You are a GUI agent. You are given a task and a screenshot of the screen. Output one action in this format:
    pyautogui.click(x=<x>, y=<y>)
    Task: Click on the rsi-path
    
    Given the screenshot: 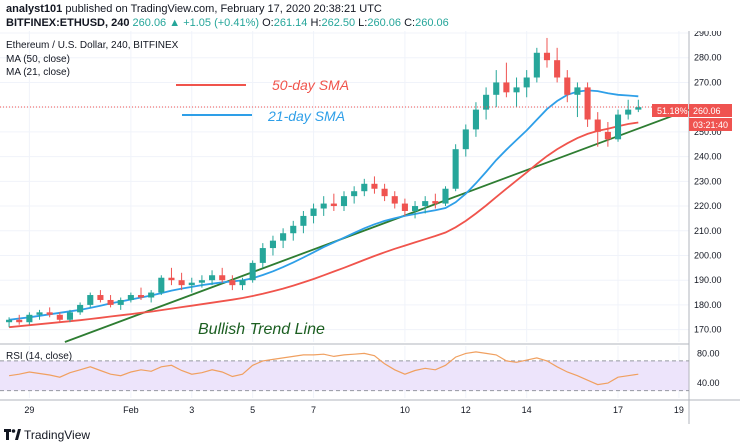 What is the action you would take?
    pyautogui.click(x=324, y=368)
    